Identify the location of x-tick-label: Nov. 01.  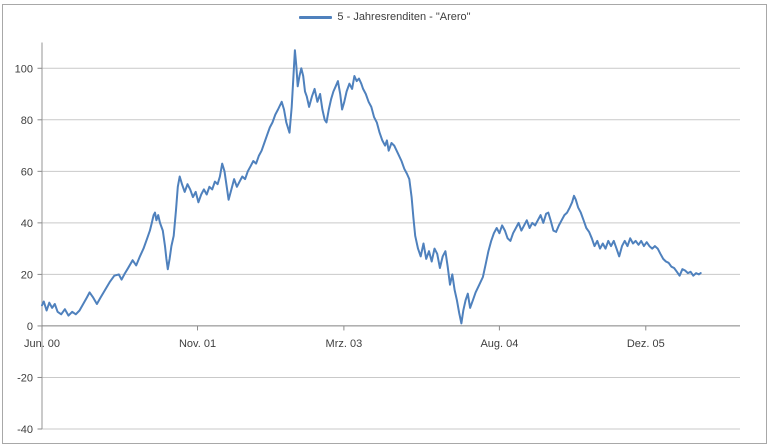
(197, 344).